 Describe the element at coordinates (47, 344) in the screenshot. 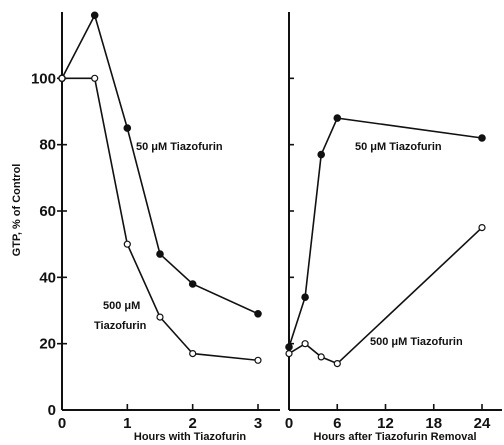

I see `y-tick-label: 20` at that location.